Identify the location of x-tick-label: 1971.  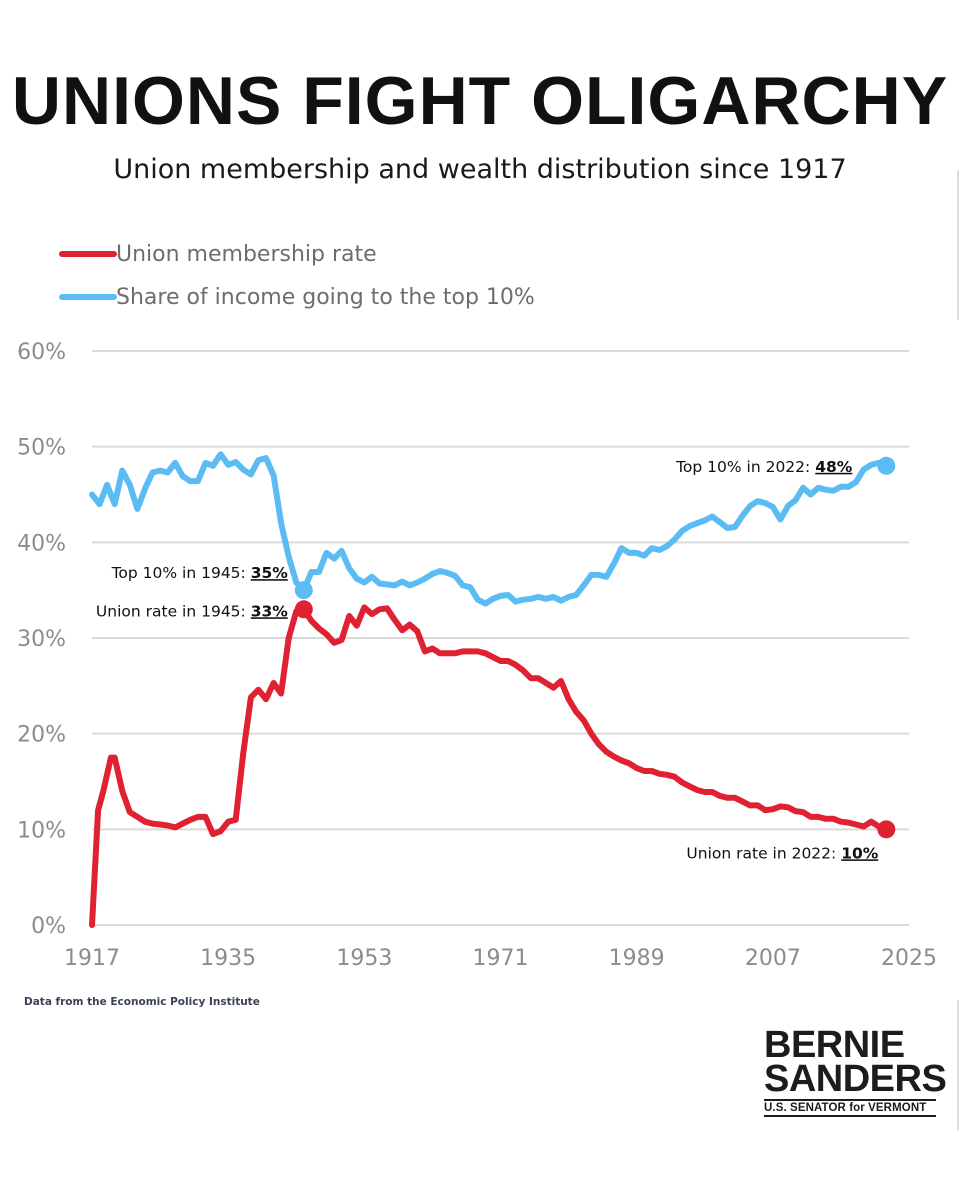
(501, 958).